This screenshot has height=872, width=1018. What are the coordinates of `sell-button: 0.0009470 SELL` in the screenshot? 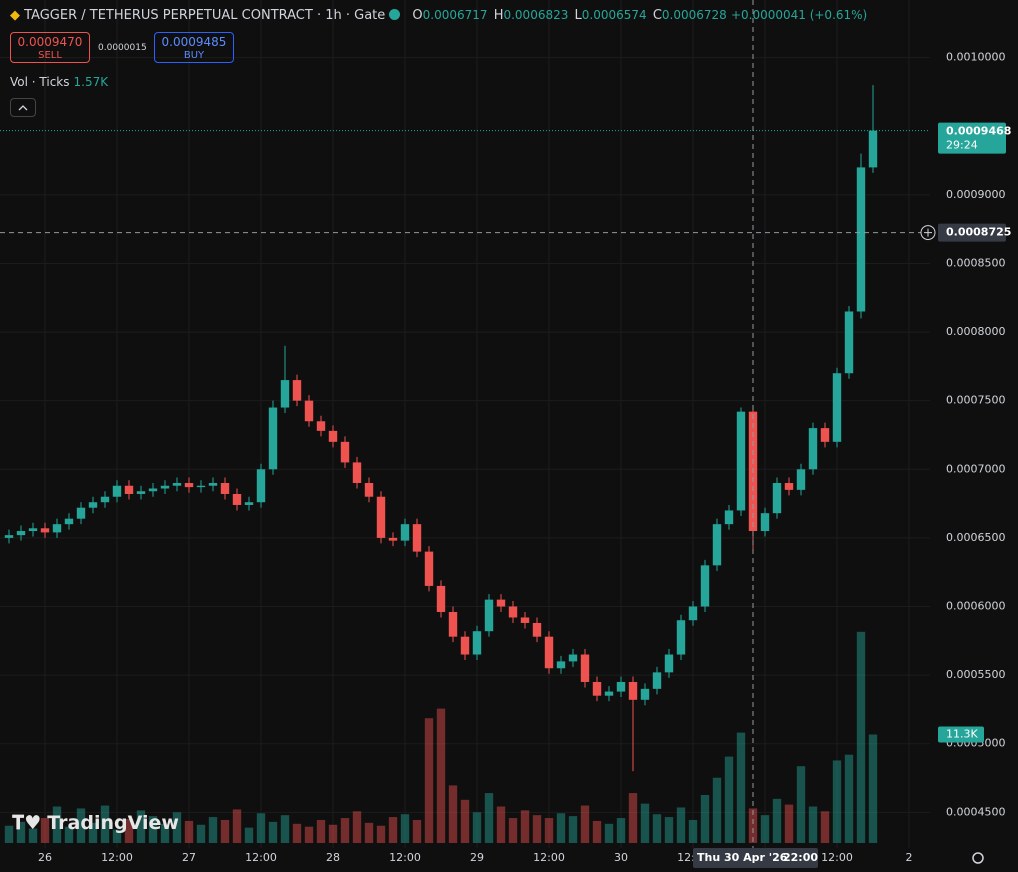 It's located at (50, 47).